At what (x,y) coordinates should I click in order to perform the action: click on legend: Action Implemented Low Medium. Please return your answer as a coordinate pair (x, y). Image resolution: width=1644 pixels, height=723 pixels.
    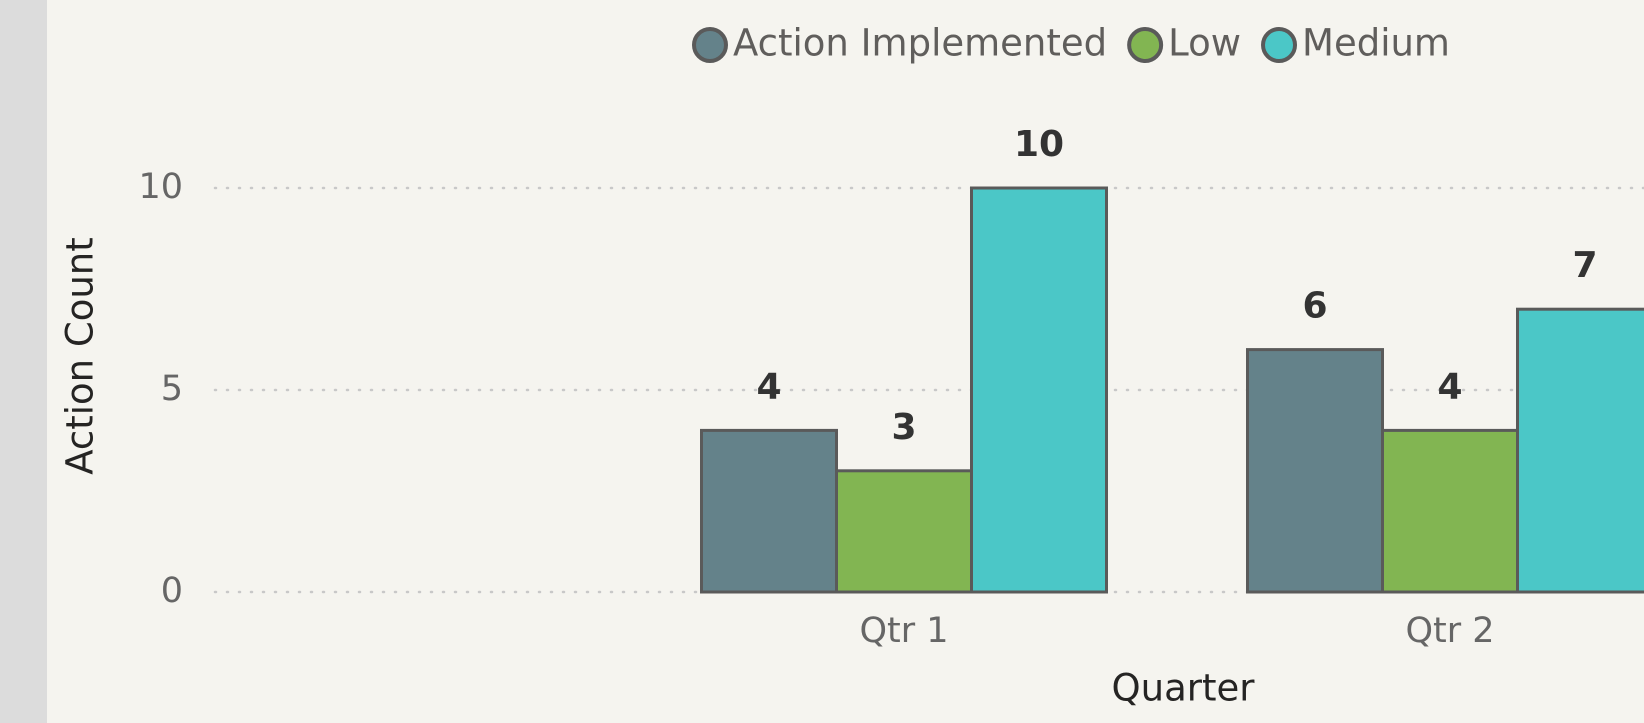
    Looking at the image, I should click on (1071, 43).